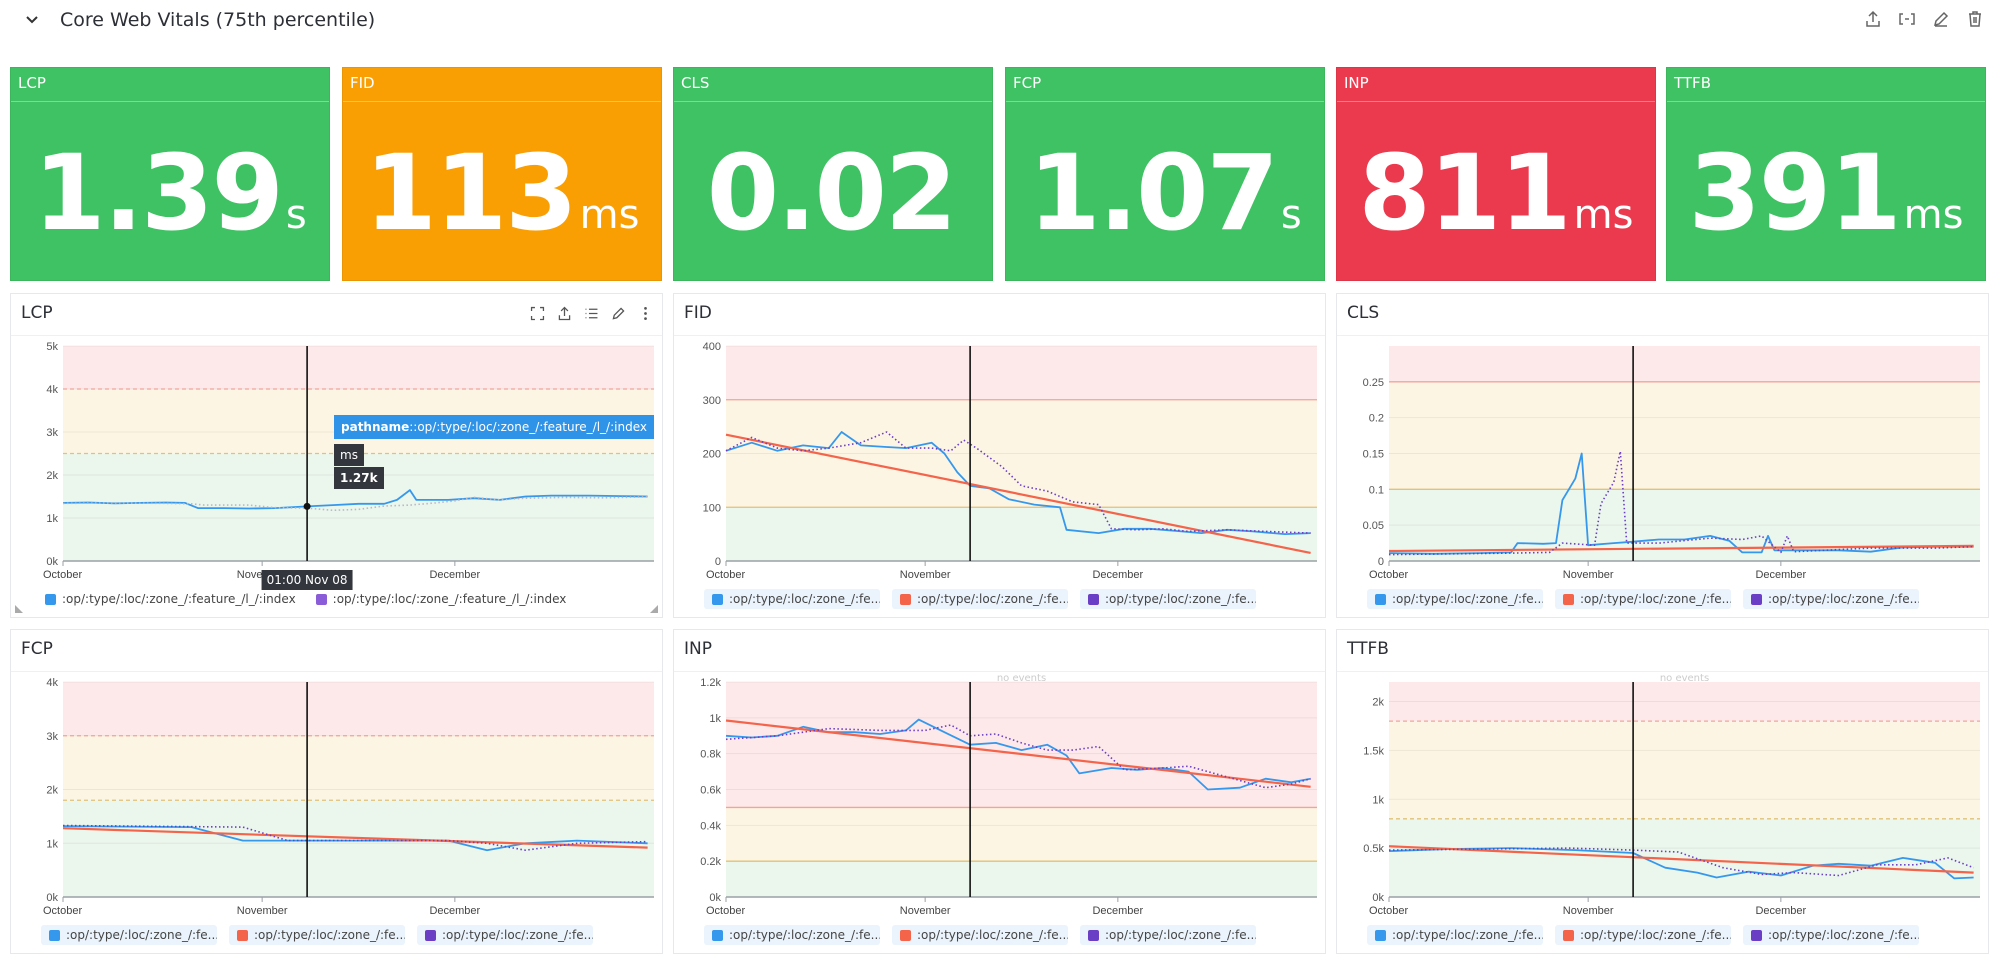  I want to click on section-header: Core Web Vitals (75th percentile), so click(999, 21).